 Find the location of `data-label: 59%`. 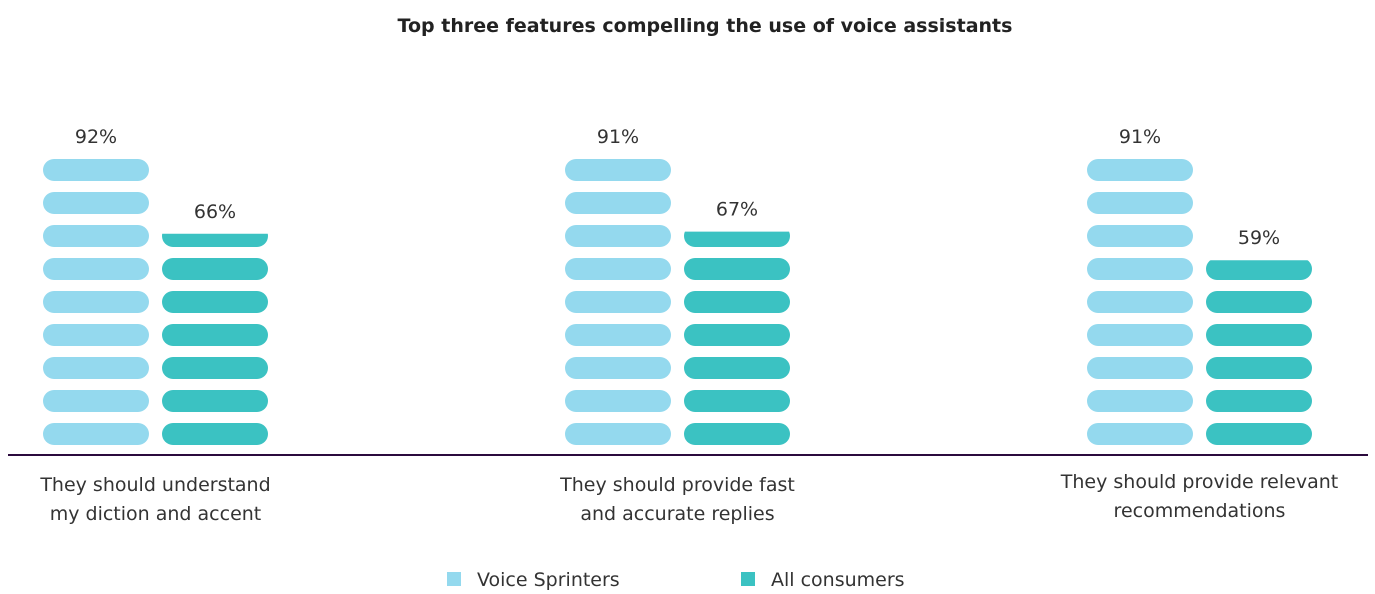

data-label: 59% is located at coordinates (1259, 238).